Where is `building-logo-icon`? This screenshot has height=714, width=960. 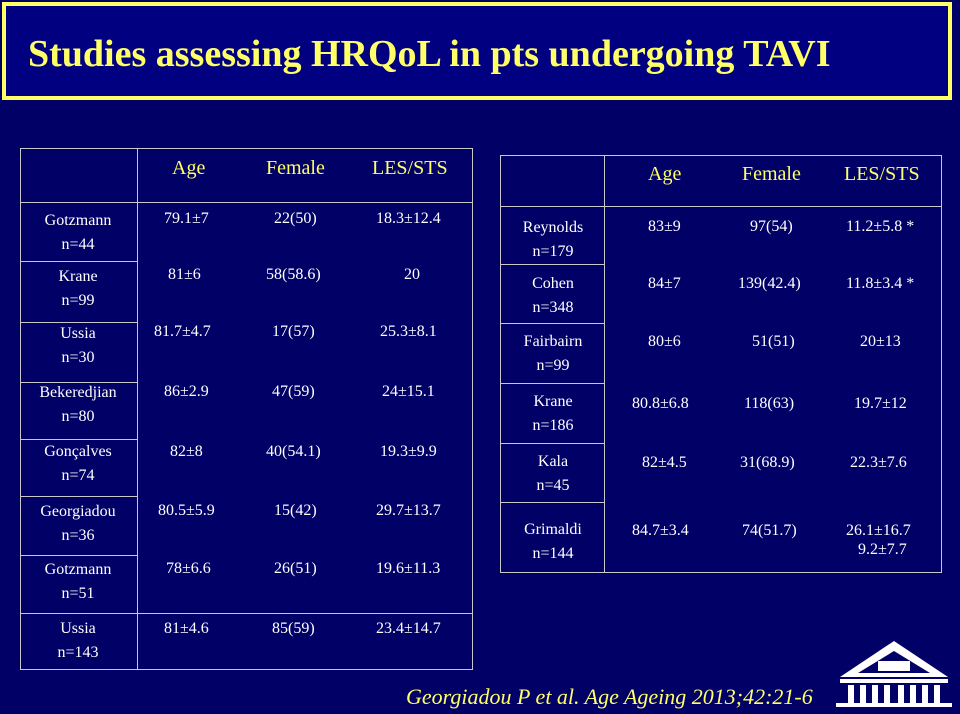
building-logo-icon is located at coordinates (894, 675).